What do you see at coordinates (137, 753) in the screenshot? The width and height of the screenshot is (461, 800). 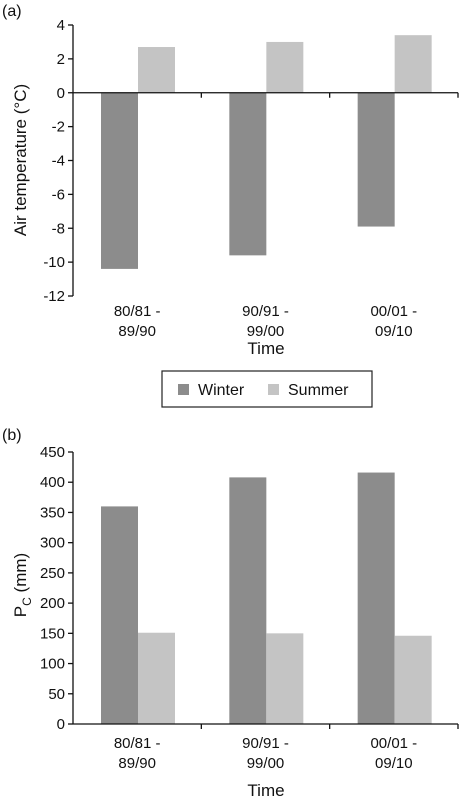 I see `panel-b-x-tick-label: 80/81 - 89/90` at bounding box center [137, 753].